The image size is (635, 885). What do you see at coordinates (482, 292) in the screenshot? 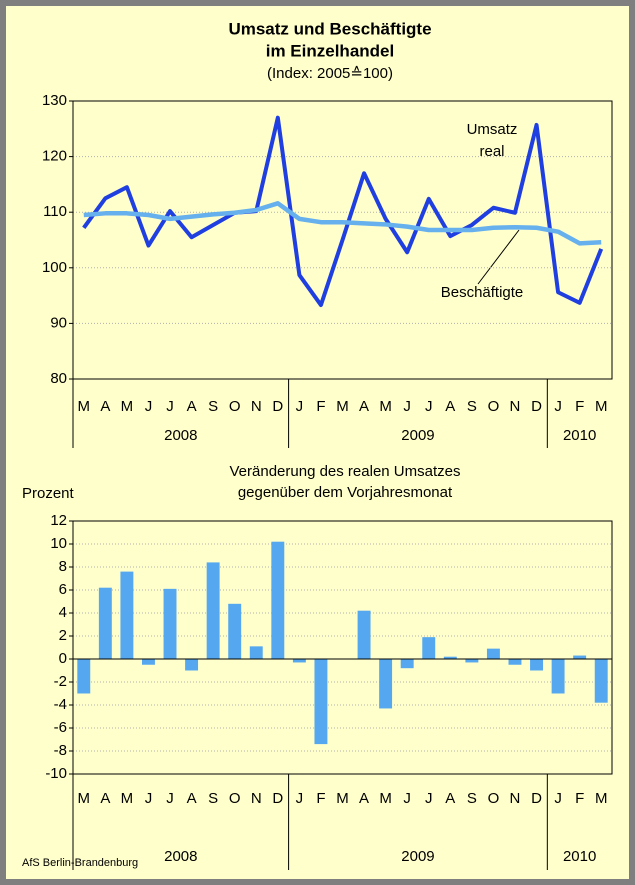
I see `annotation: Beschäftigte` at bounding box center [482, 292].